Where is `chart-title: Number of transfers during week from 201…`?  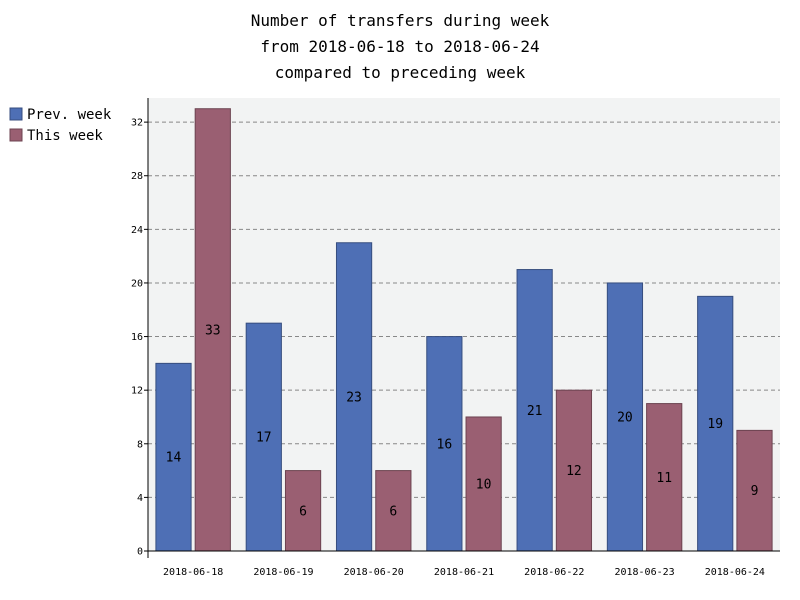 chart-title: Number of transfers during week from 201… is located at coordinates (400, 46).